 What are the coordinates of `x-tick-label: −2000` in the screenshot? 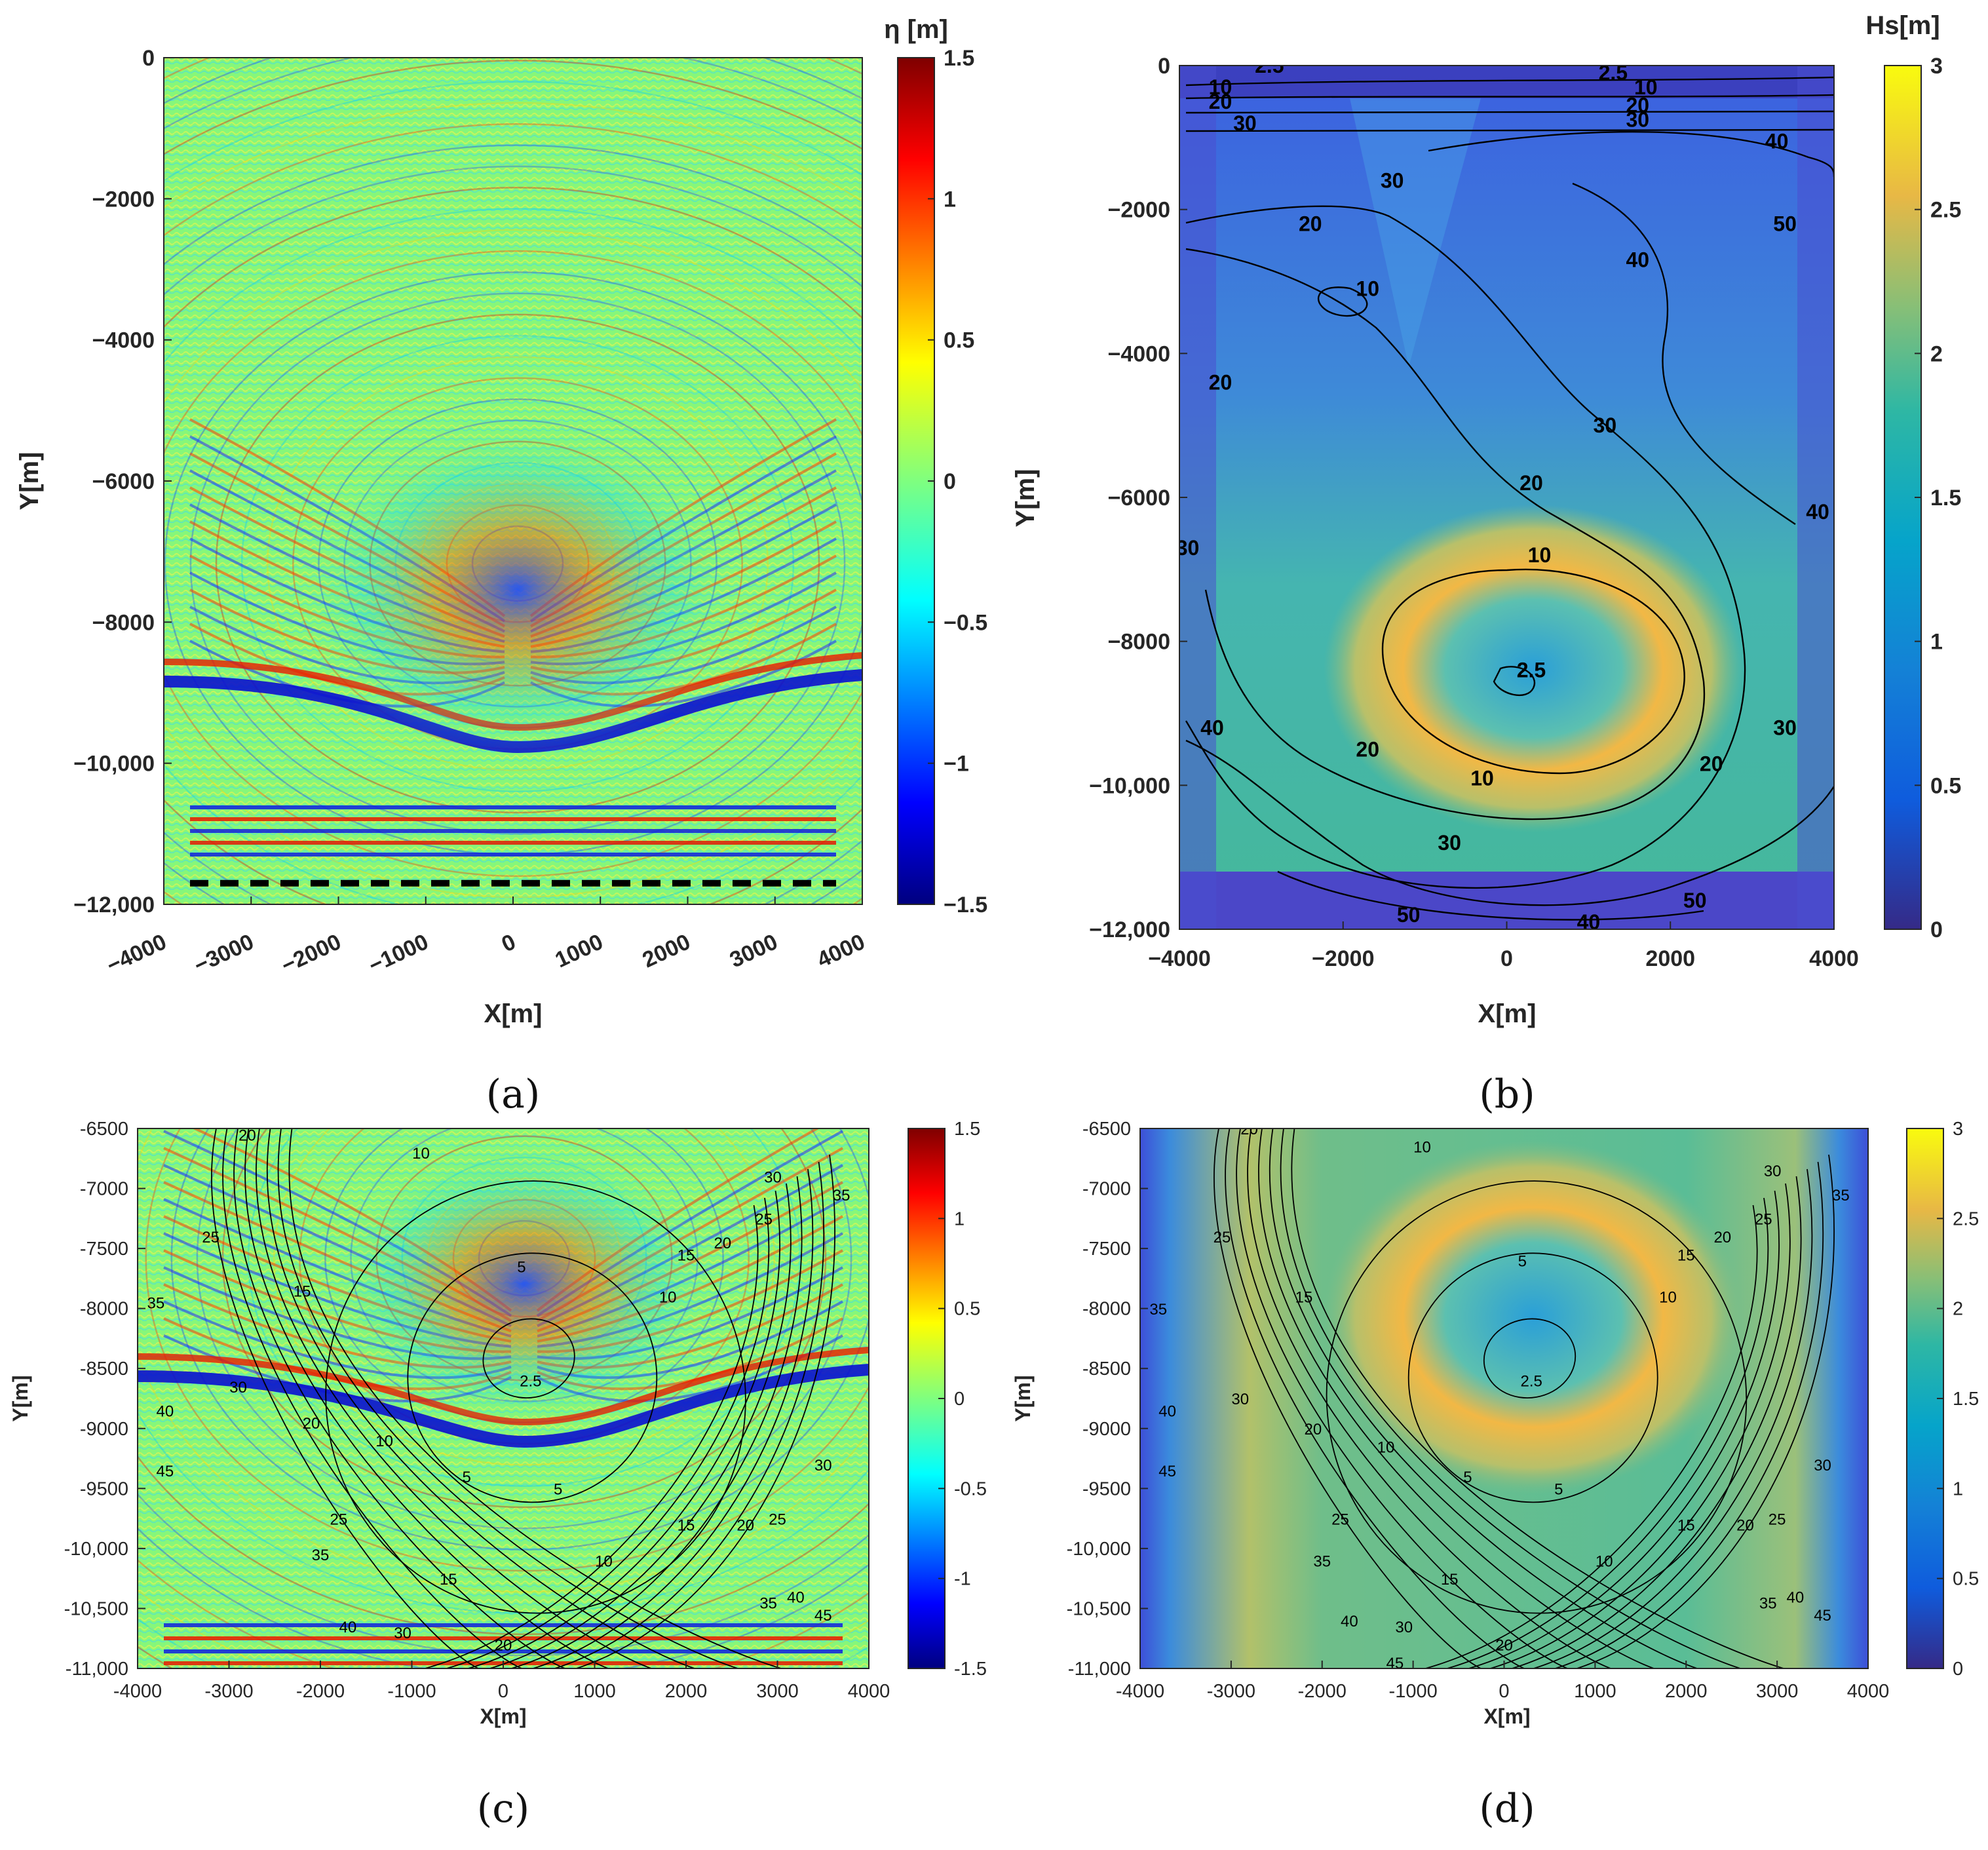 It's located at (311, 953).